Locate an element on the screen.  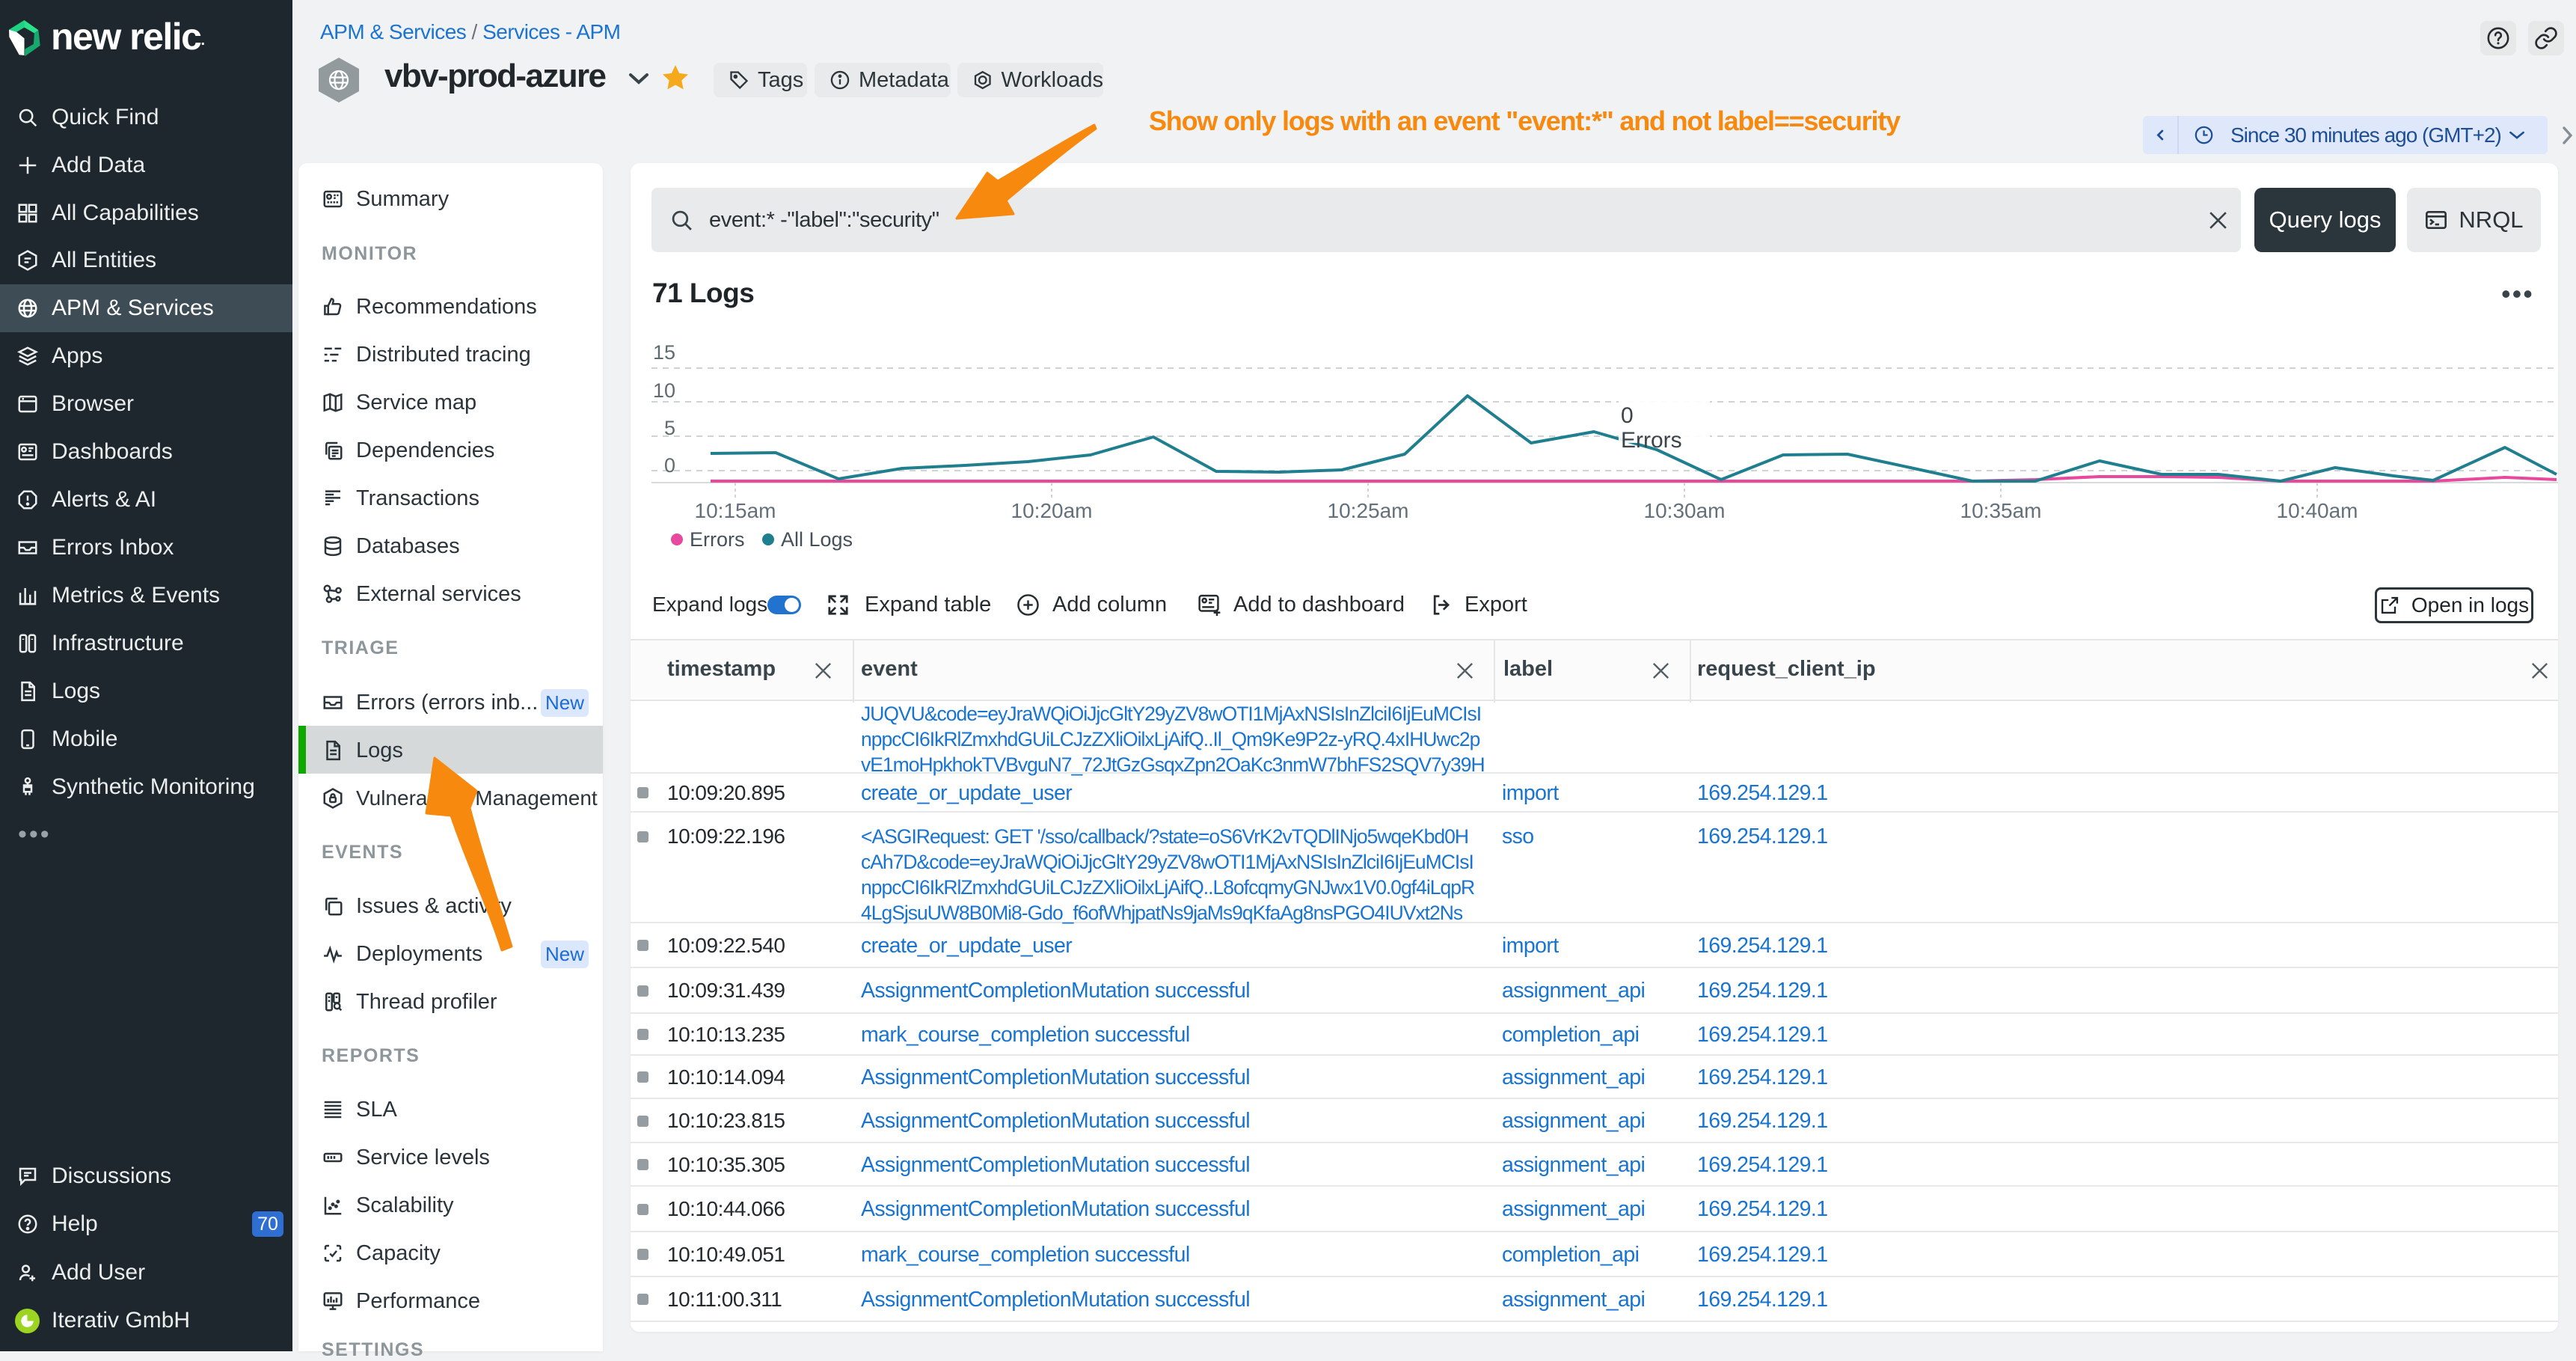
svg-text: All Logs is located at coordinates (817, 539).